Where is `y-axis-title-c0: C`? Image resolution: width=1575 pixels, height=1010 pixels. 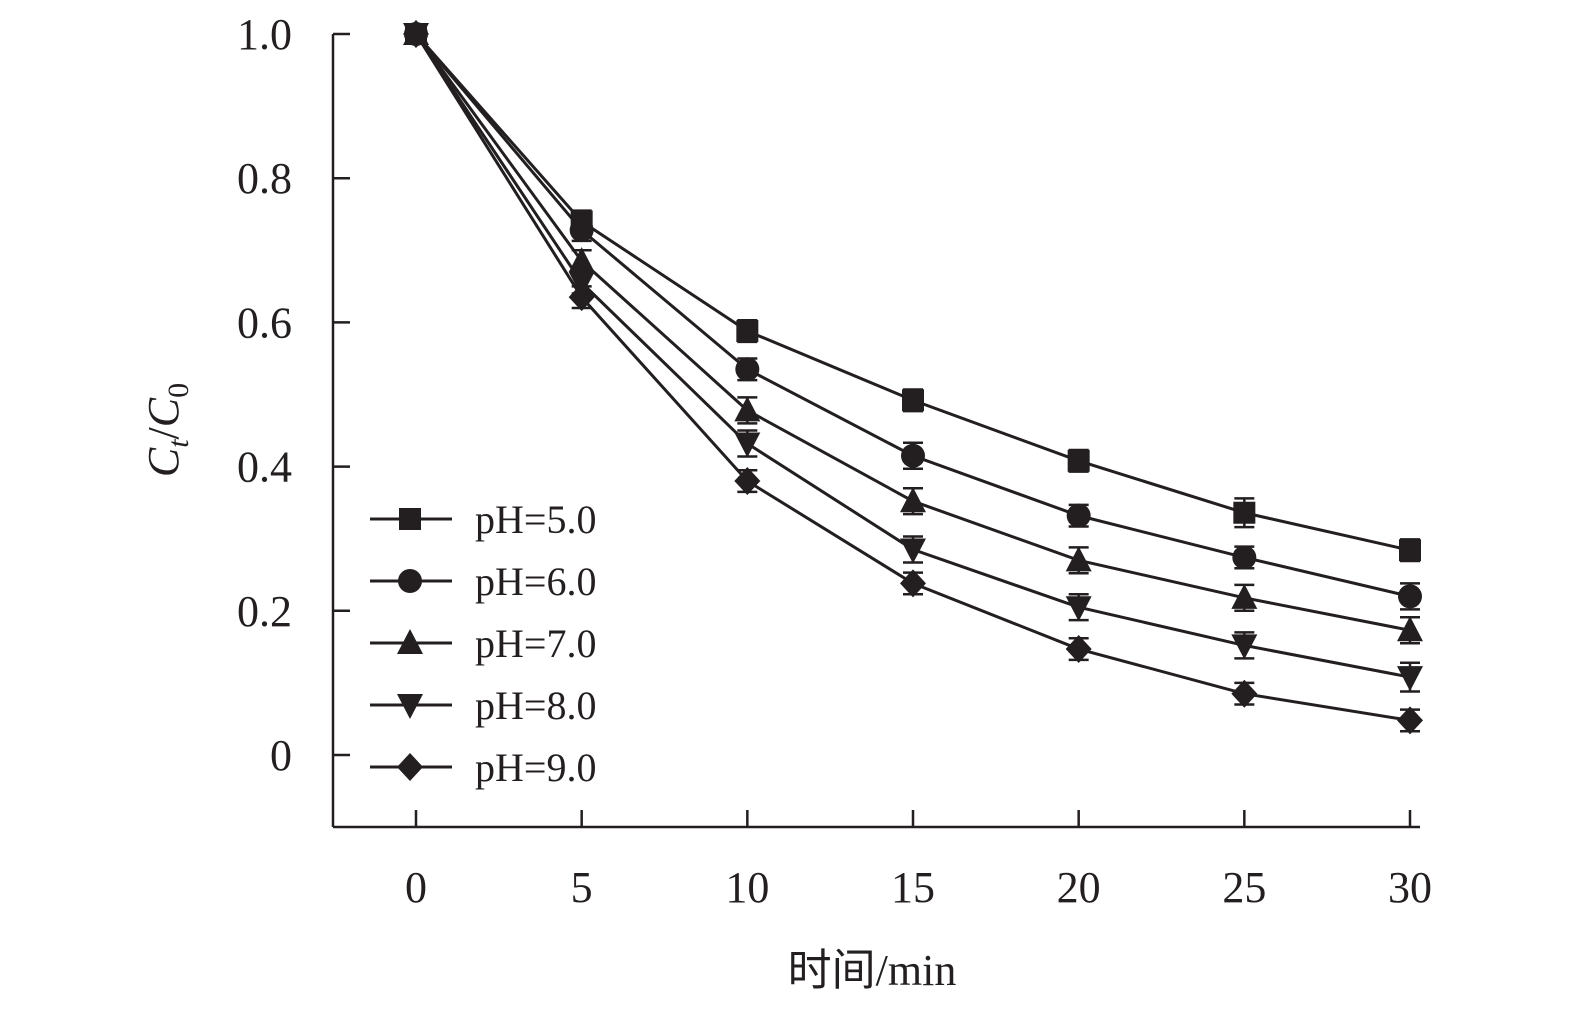
y-axis-title-c0: C is located at coordinates (163, 412).